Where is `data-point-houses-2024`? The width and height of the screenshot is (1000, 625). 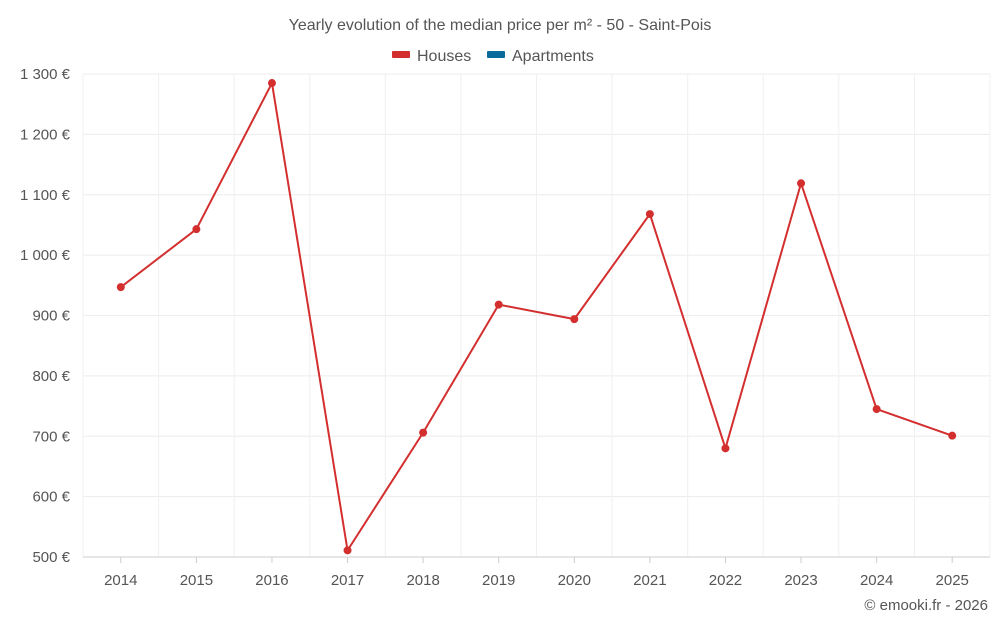
data-point-houses-2024 is located at coordinates (876, 409).